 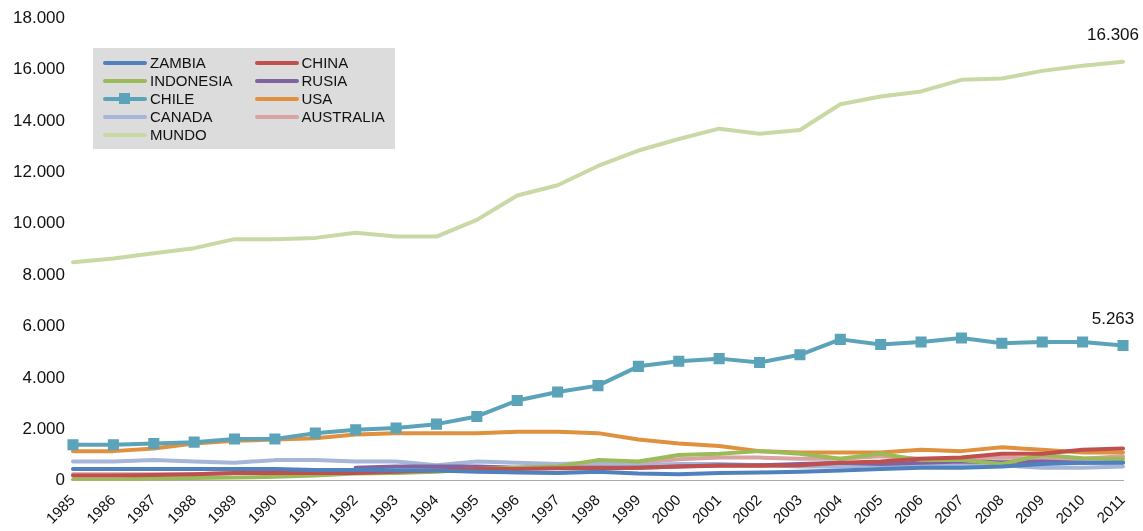 I want to click on y-tick-label: 8.000, so click(x=43, y=274).